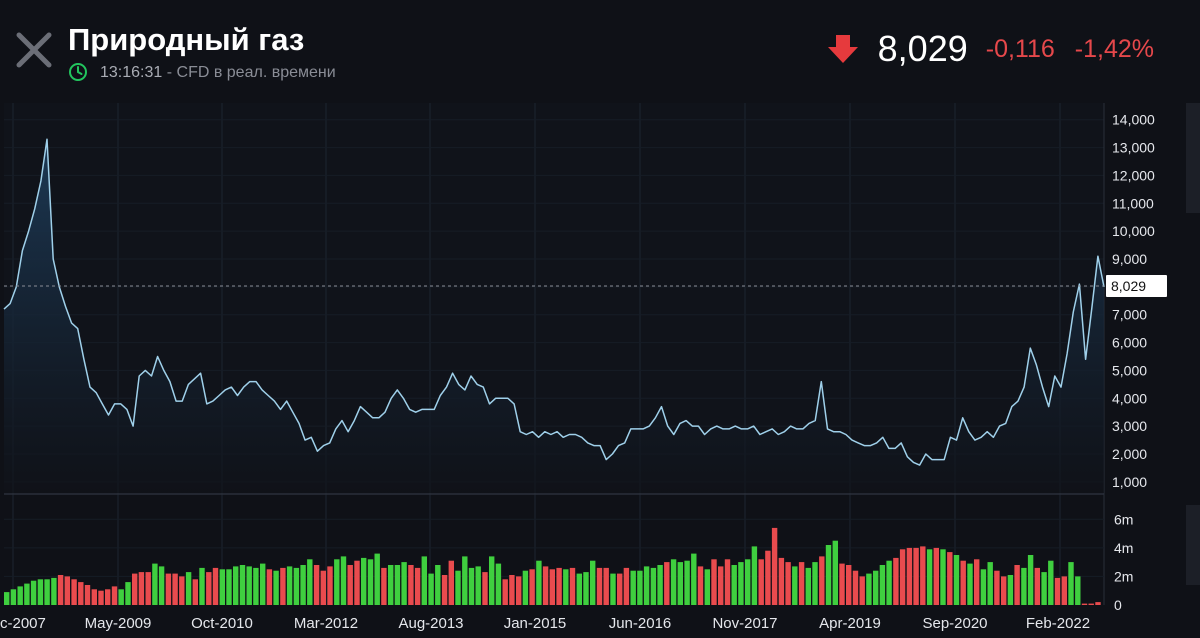  Describe the element at coordinates (1114, 48) in the screenshot. I see `price-change-percent: -1,42%` at that location.